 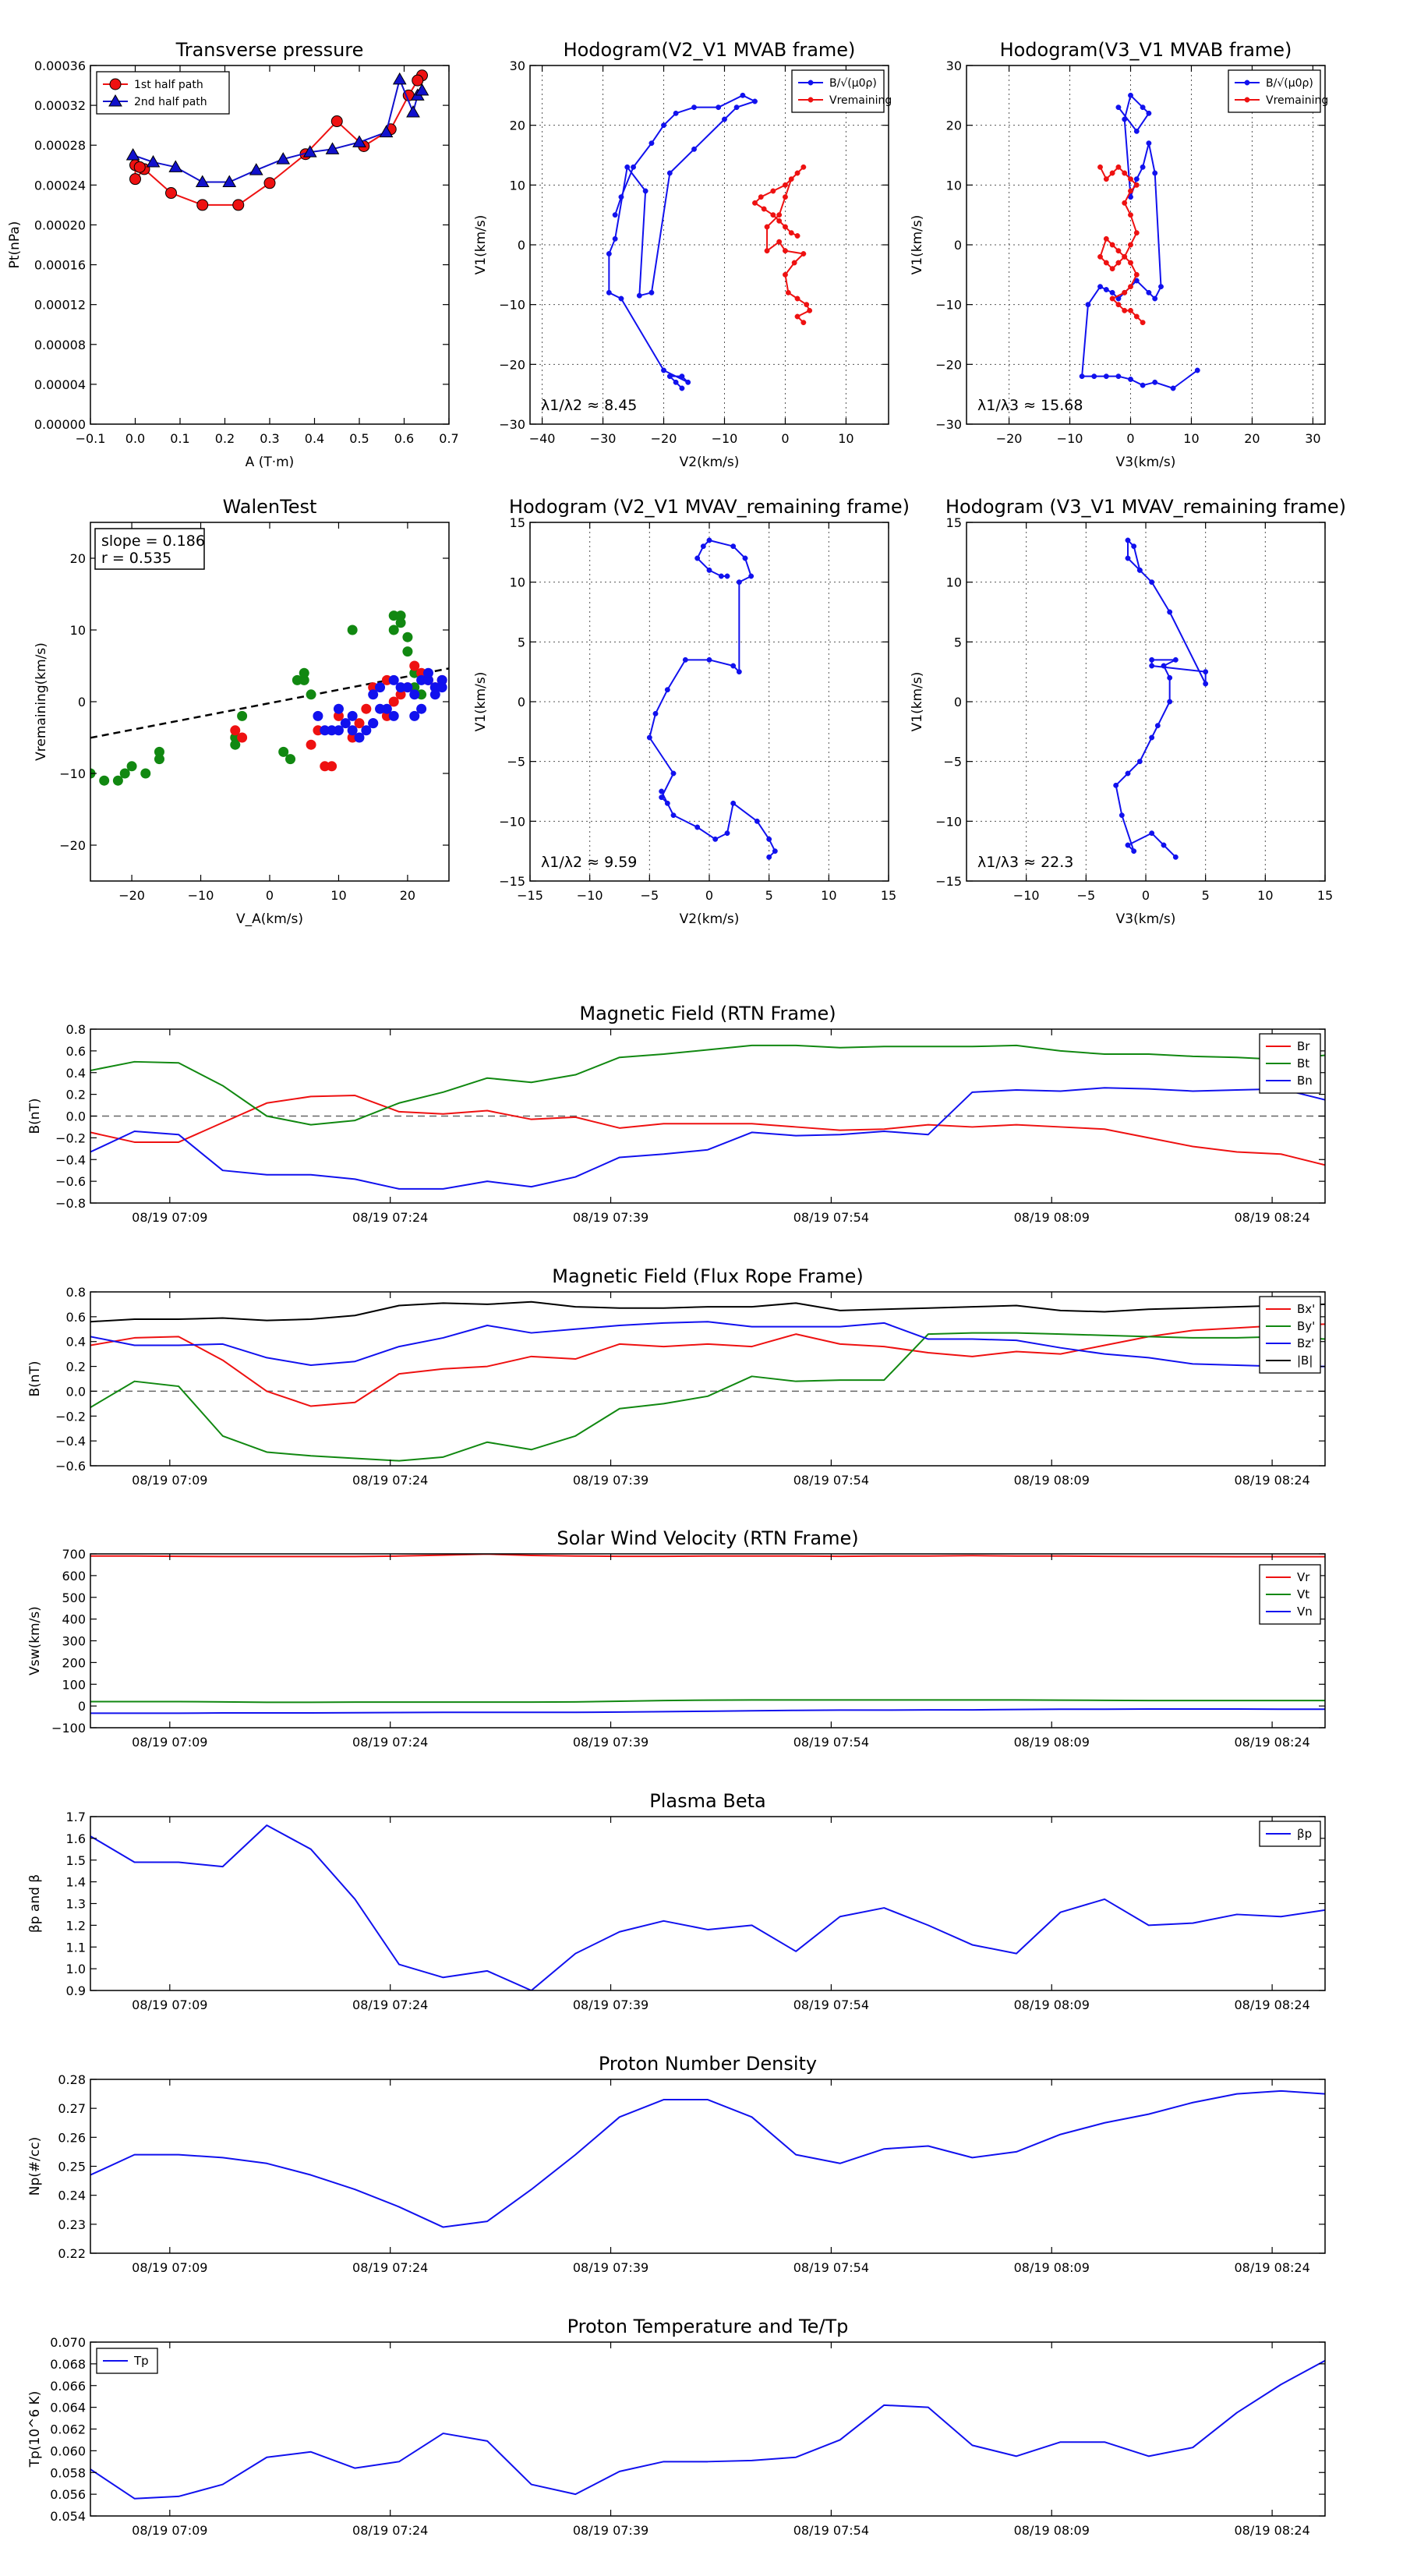 What do you see at coordinates (76, 1925) in the screenshot?
I see `y-tick-label: 1.2` at bounding box center [76, 1925].